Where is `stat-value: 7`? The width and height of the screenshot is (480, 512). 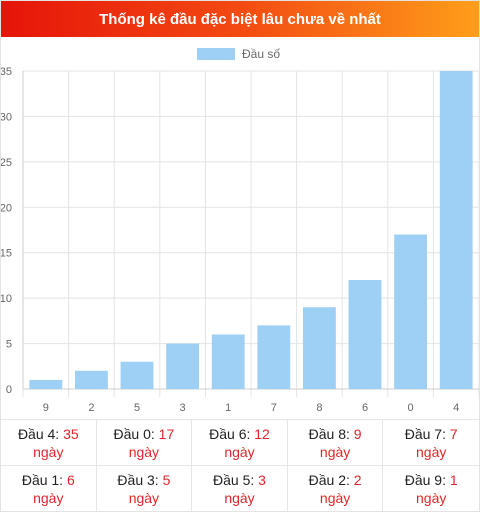 stat-value: 7 is located at coordinates (453, 434).